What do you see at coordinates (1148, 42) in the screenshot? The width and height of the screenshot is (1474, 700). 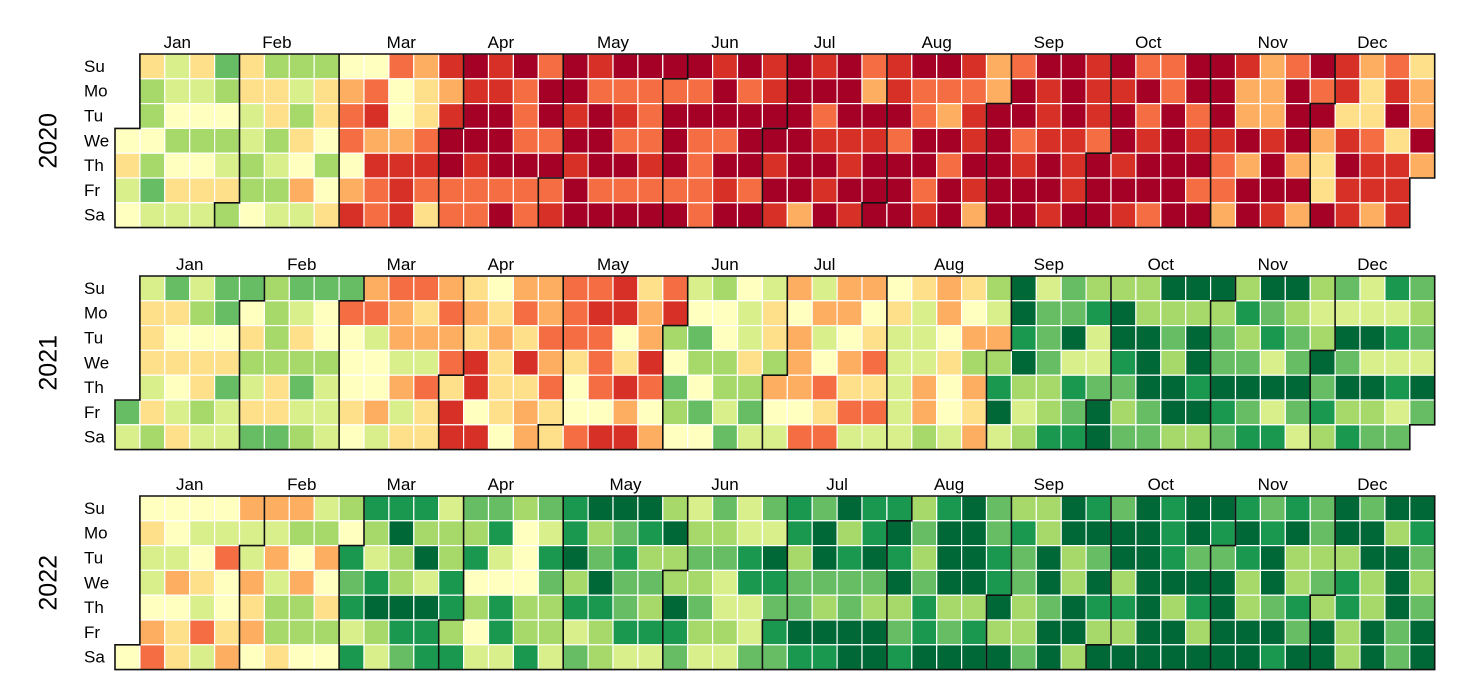 I see `month-label: Oct` at bounding box center [1148, 42].